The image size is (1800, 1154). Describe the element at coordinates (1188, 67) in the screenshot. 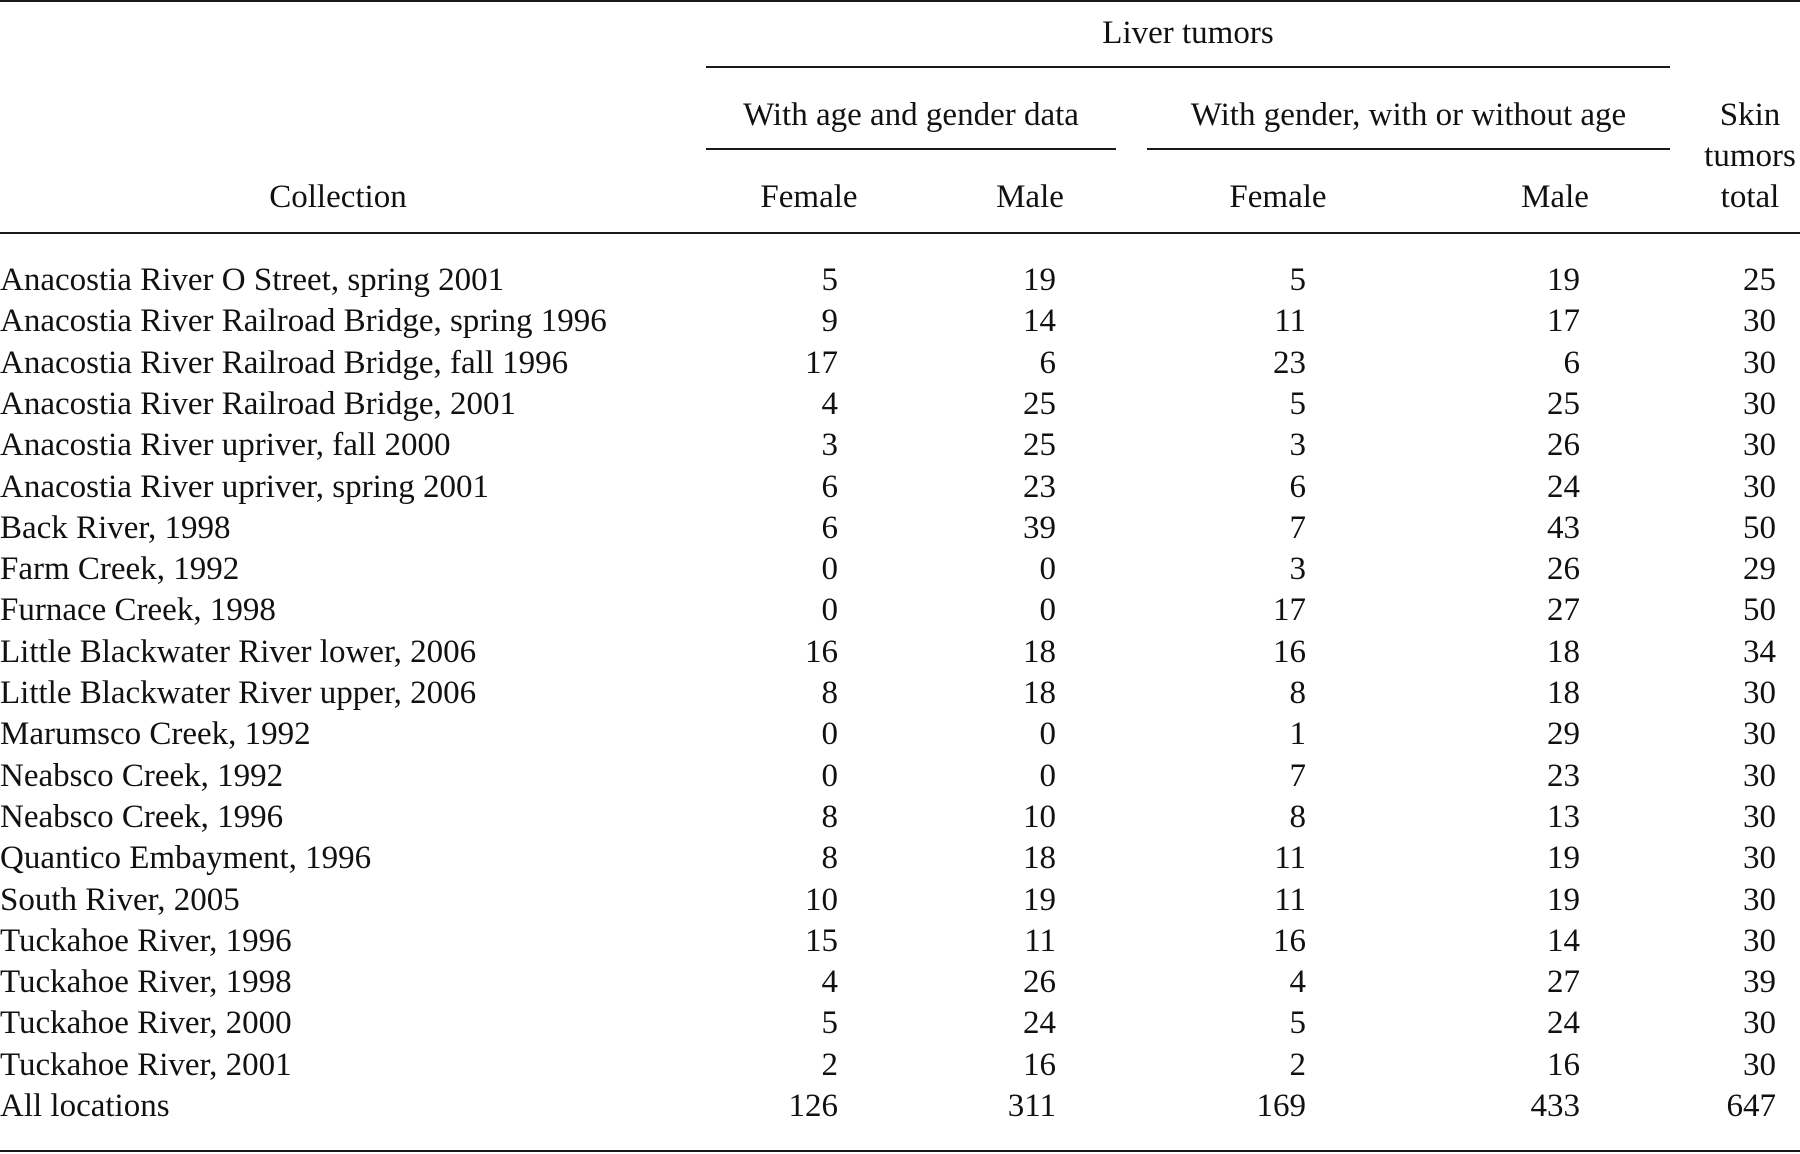

I see `liver-tumors-rule` at that location.